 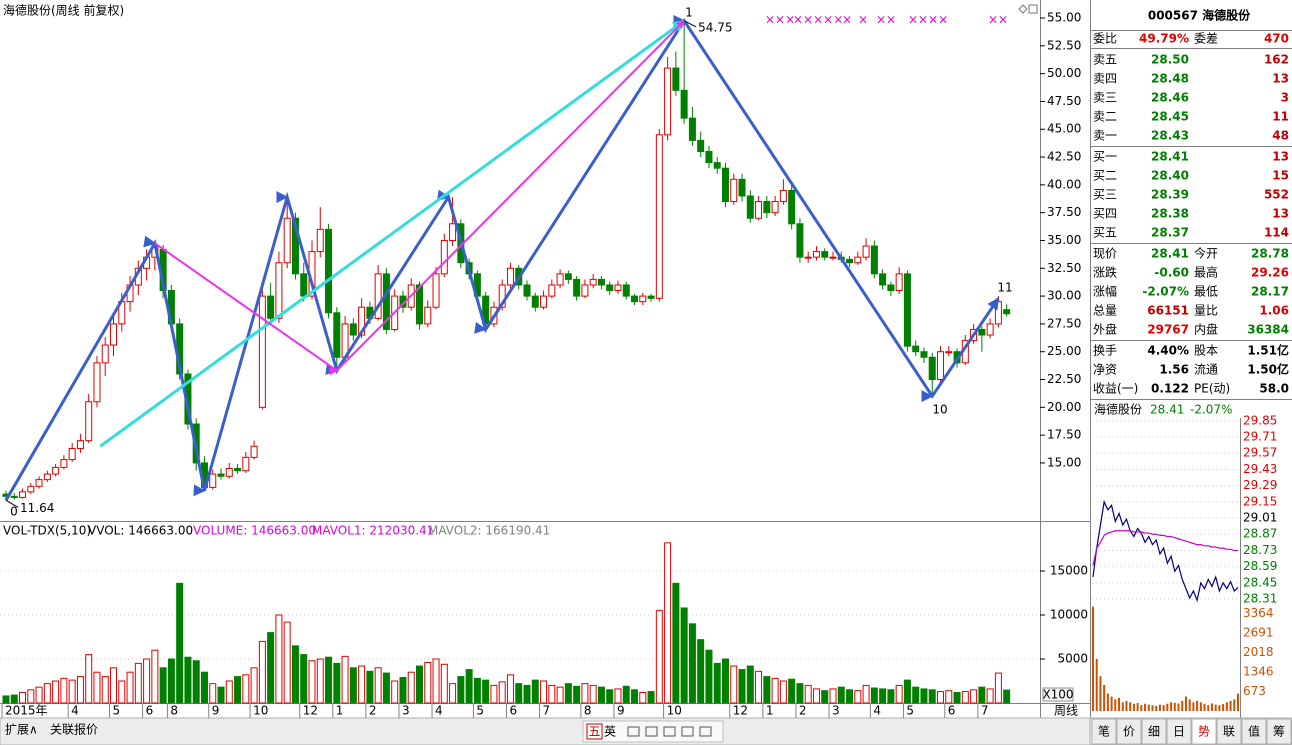 I want to click on y-tick-label: 29.85, so click(x=1260, y=420).